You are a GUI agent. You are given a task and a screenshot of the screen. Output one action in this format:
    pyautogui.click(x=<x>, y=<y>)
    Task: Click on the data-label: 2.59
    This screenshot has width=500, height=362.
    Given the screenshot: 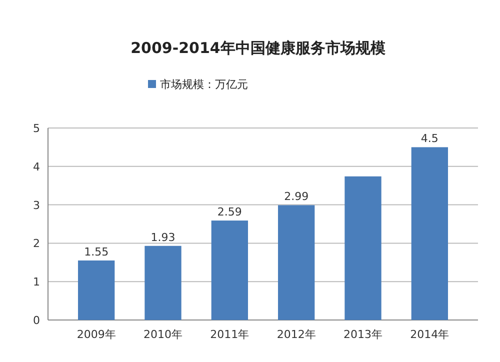 What is the action you would take?
    pyautogui.click(x=229, y=212)
    